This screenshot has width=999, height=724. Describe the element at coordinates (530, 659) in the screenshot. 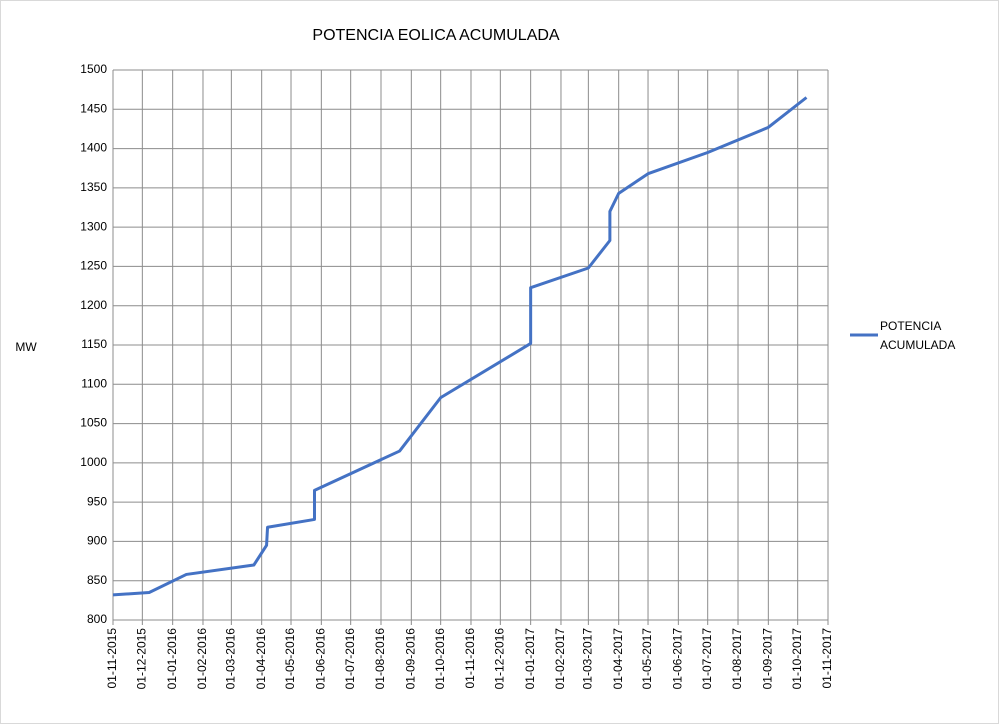

I see `x-tick-label: 01-01-2017` at that location.